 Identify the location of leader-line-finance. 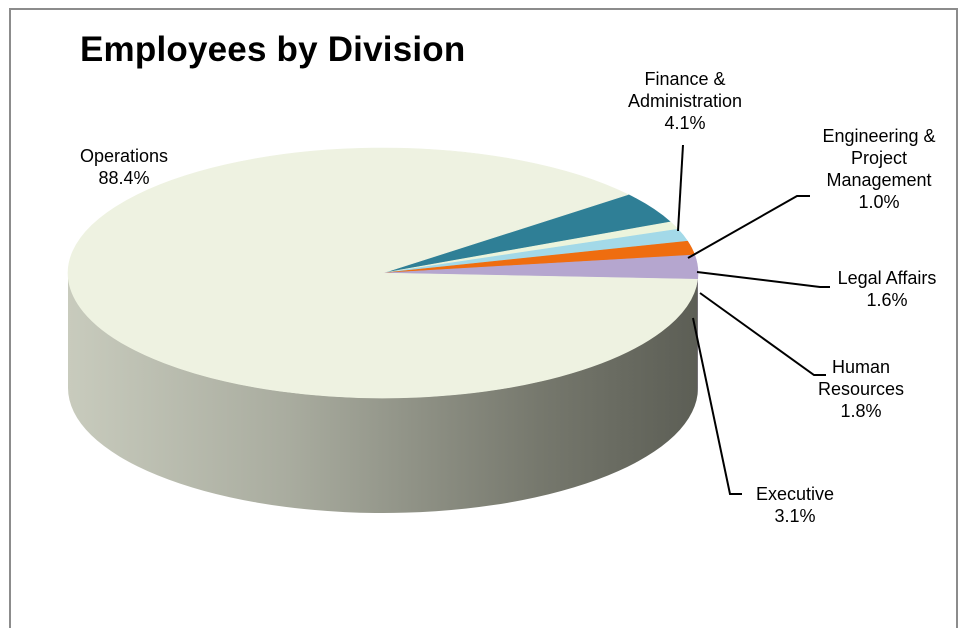
(680, 188).